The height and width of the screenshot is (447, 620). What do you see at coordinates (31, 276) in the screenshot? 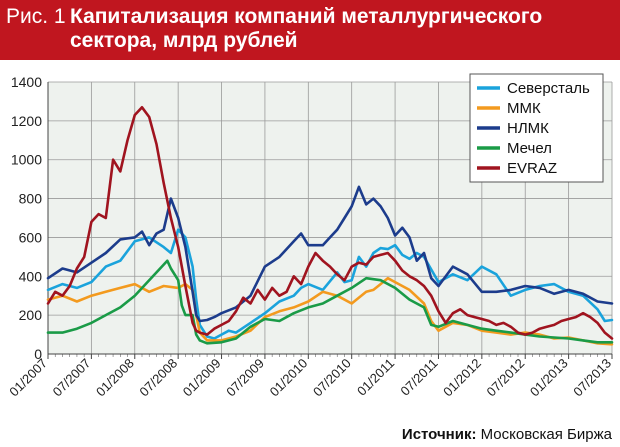
I see `y-tick-label: 400` at bounding box center [31, 276].